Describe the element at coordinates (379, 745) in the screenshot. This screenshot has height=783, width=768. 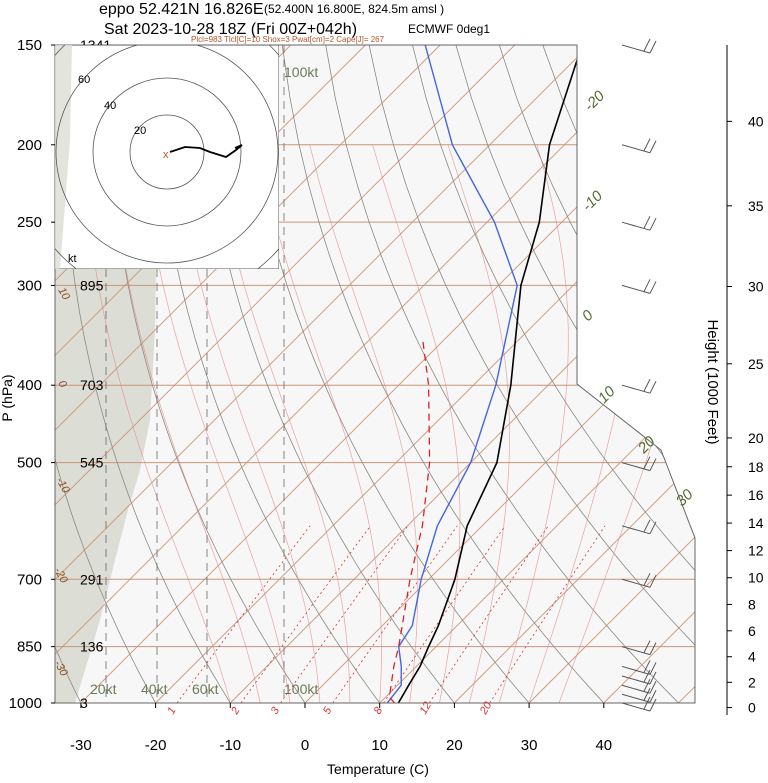
I see `temperature-tick-label: 10` at that location.